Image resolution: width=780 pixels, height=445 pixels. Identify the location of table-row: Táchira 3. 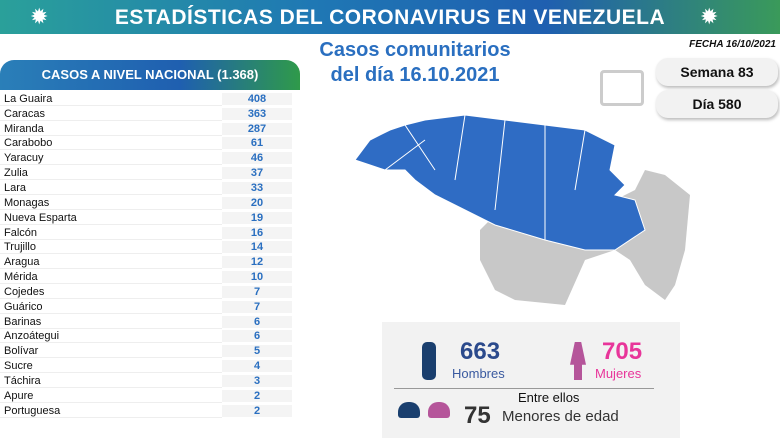
(150, 381).